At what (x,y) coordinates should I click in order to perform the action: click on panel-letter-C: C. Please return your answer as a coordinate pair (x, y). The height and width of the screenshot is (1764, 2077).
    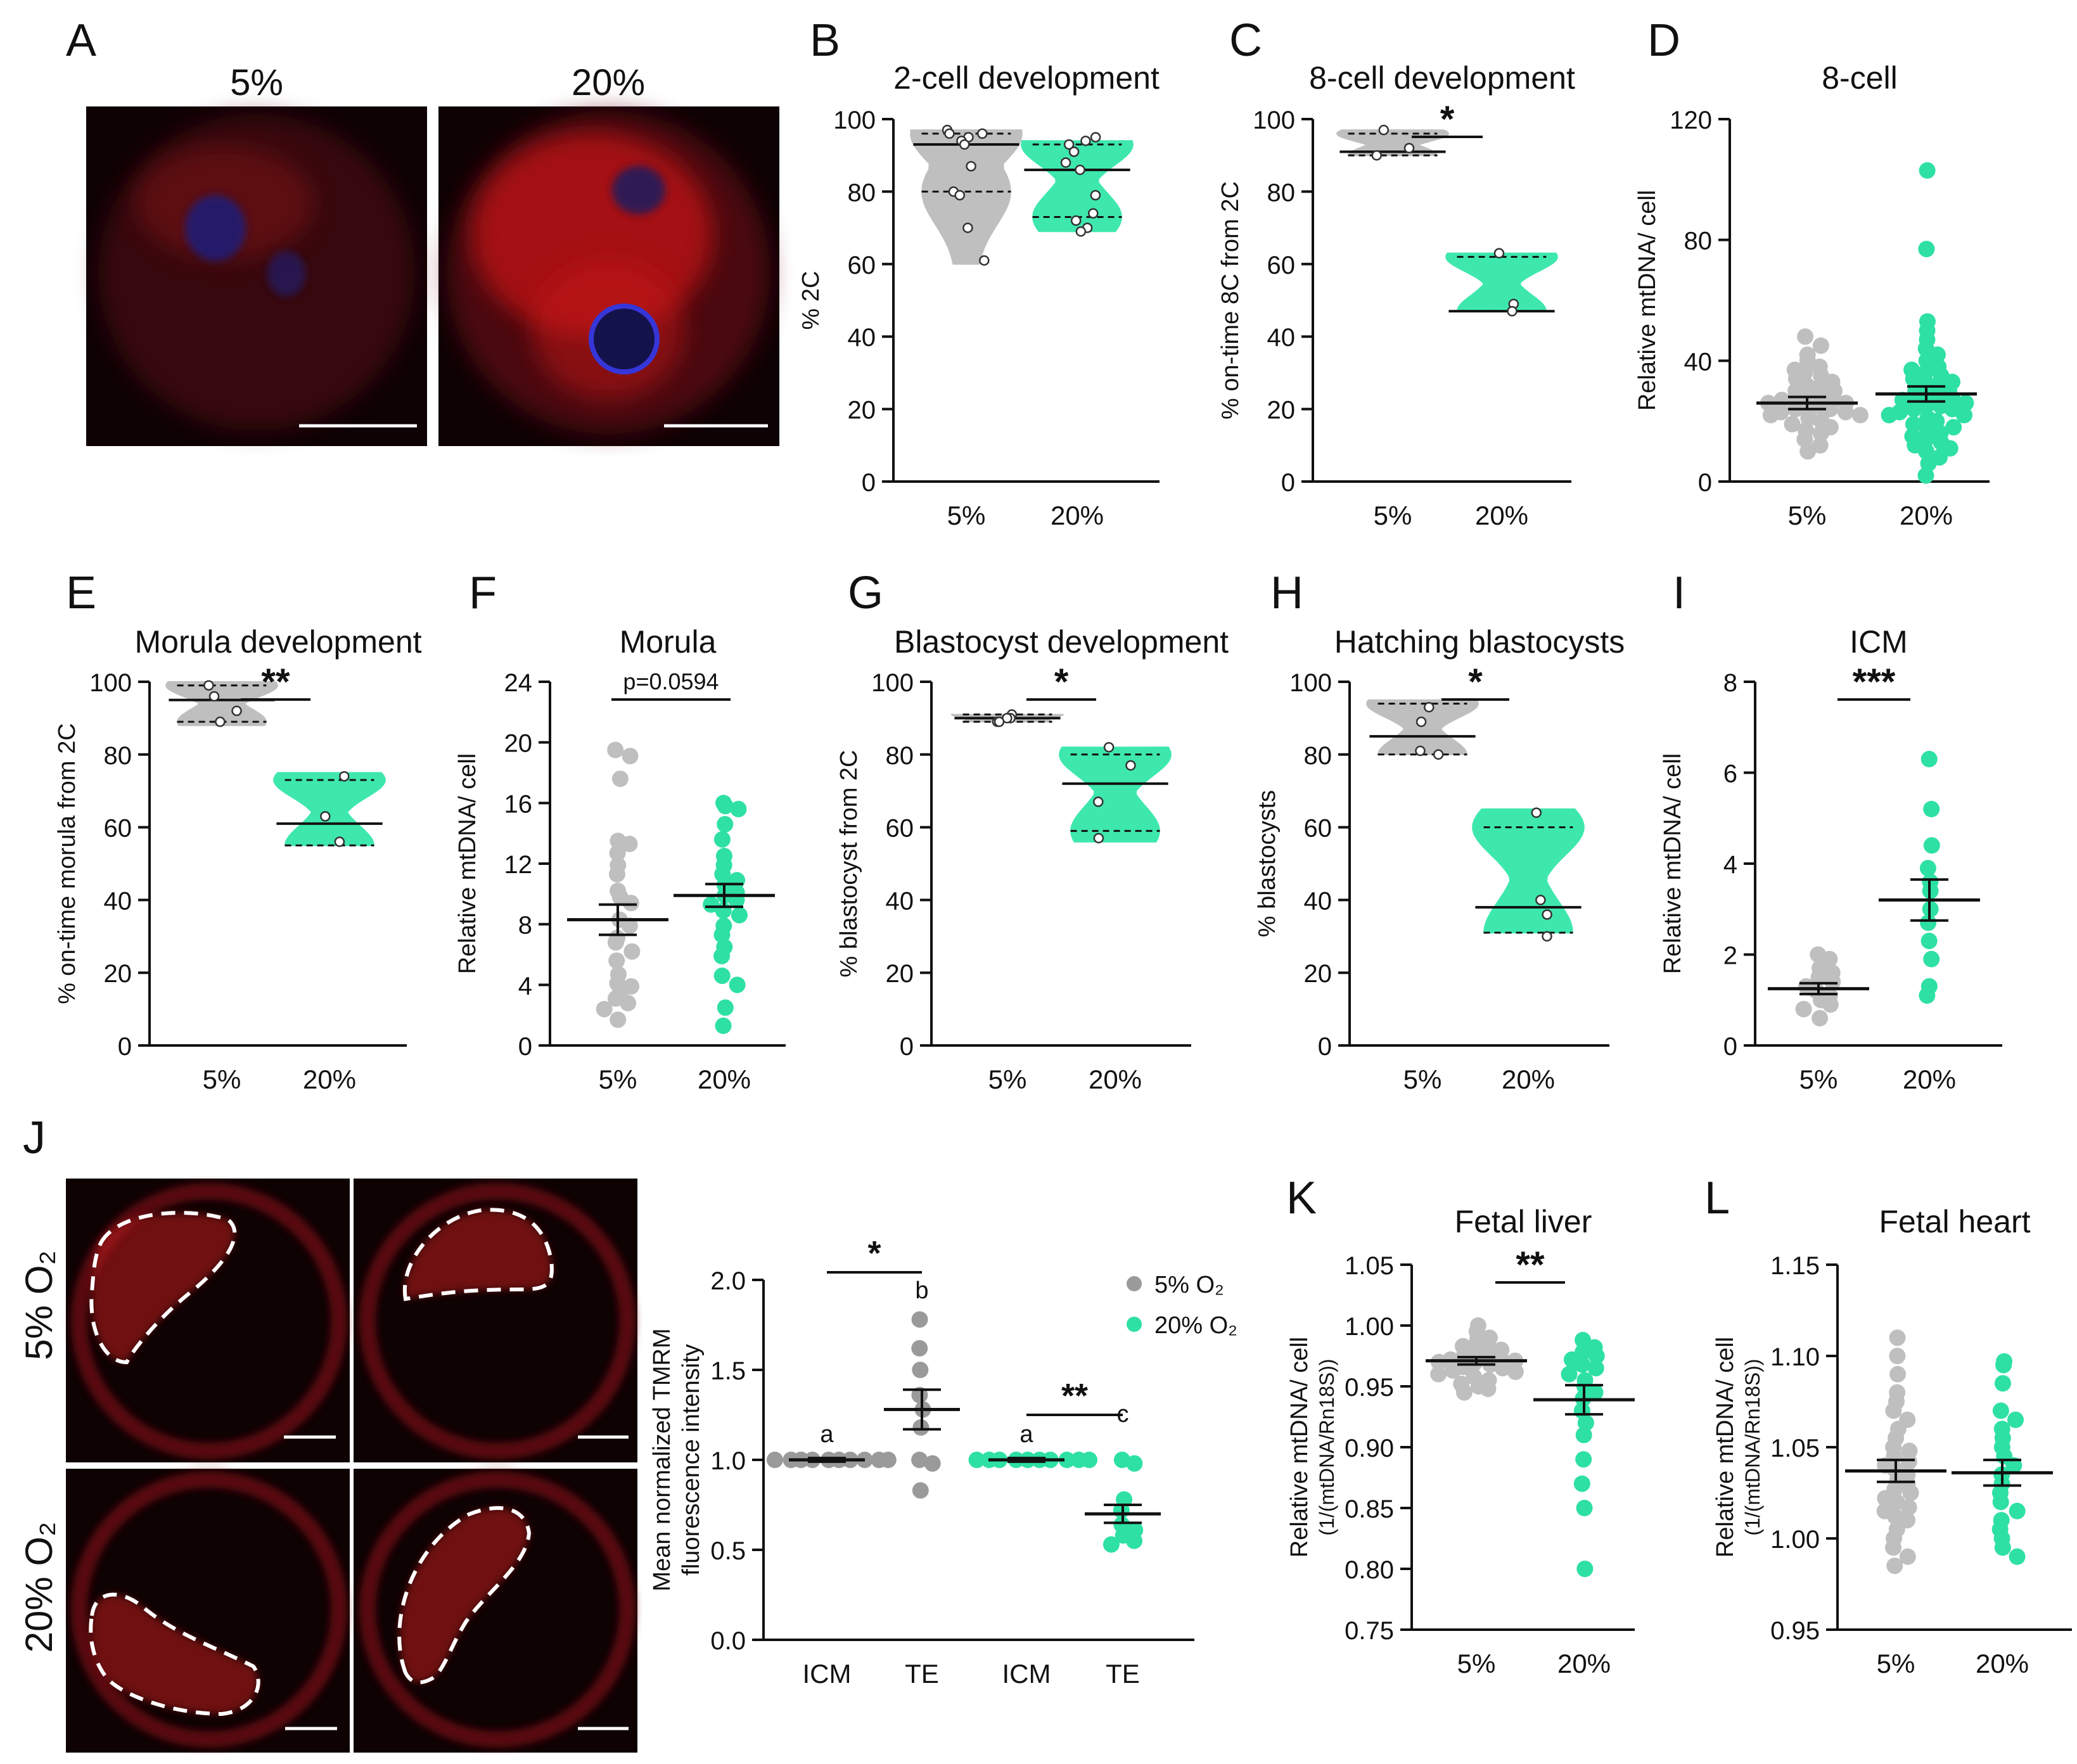
    Looking at the image, I should click on (1246, 40).